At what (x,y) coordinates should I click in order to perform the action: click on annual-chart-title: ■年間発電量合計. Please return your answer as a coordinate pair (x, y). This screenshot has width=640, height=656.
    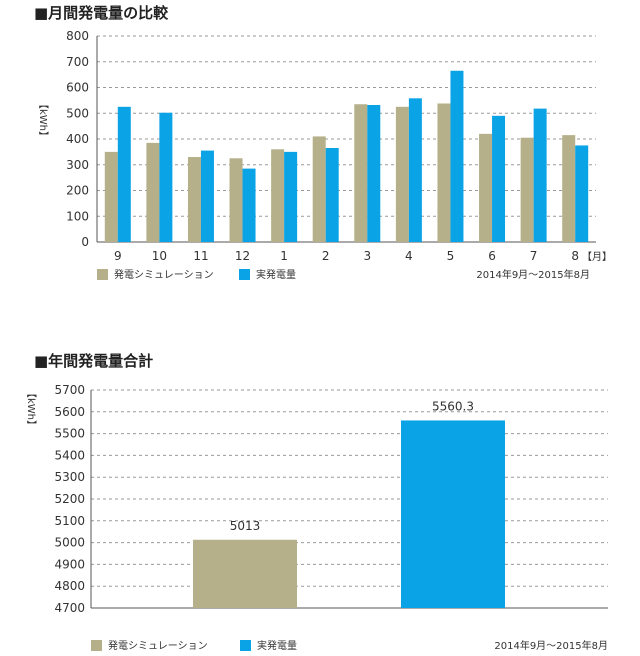
    Looking at the image, I should click on (94, 361).